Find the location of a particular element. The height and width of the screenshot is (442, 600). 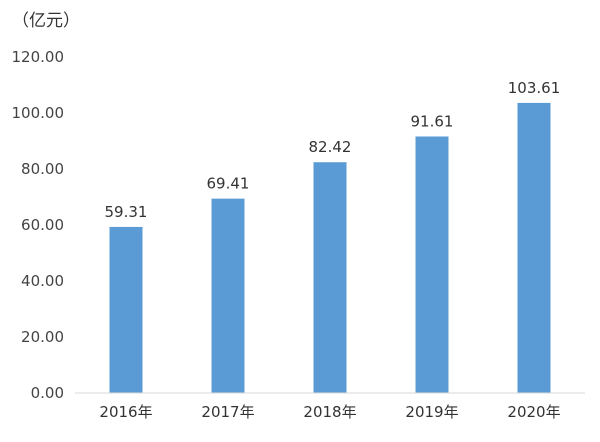

unit-label: （亿元） is located at coordinates (46, 21).